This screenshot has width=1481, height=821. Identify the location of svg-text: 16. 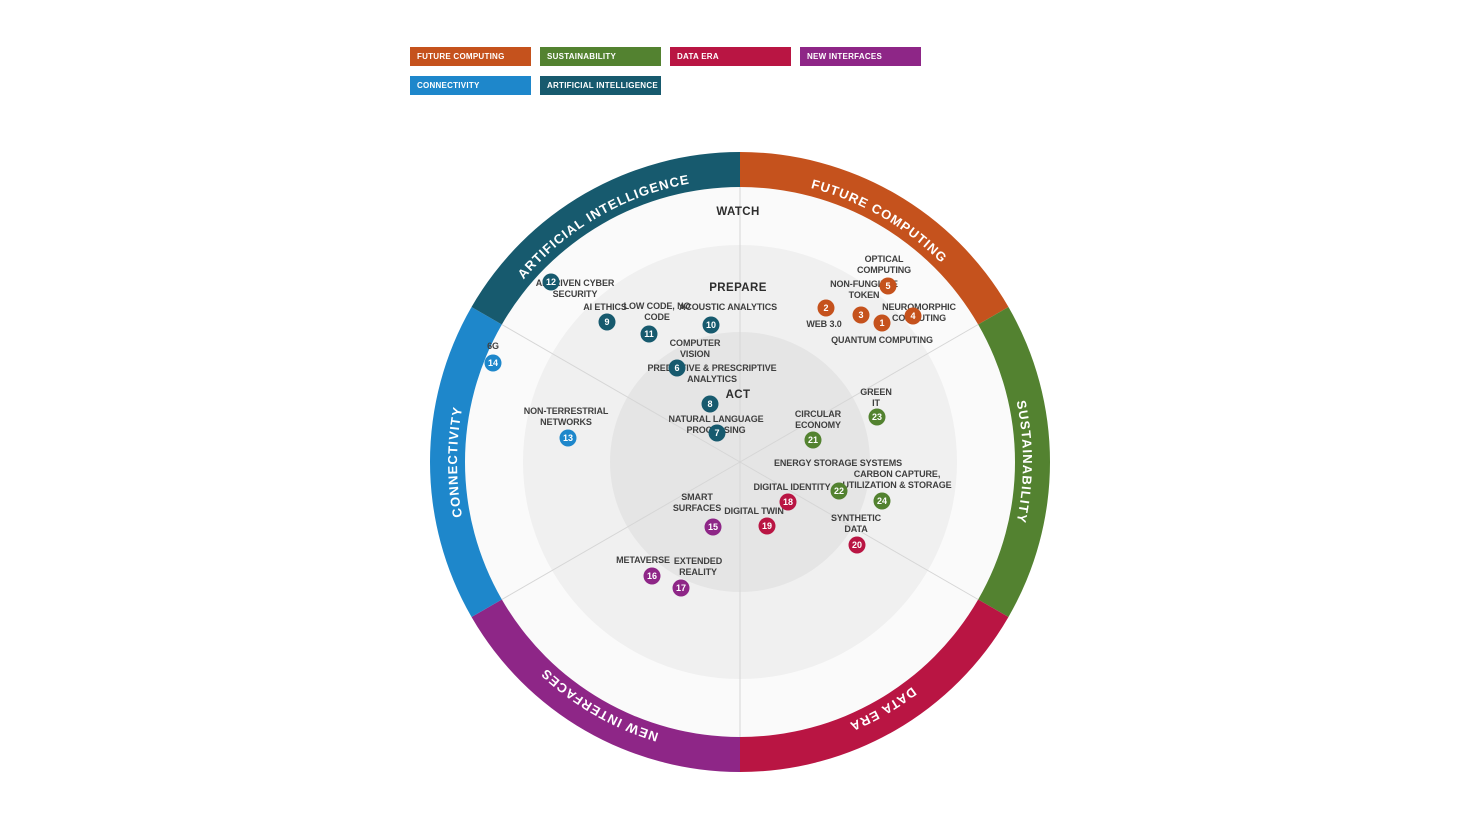
(652, 576).